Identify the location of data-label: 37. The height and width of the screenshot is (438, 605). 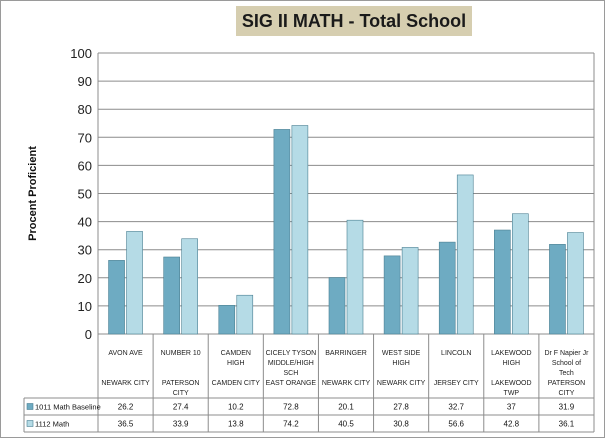
(511, 407).